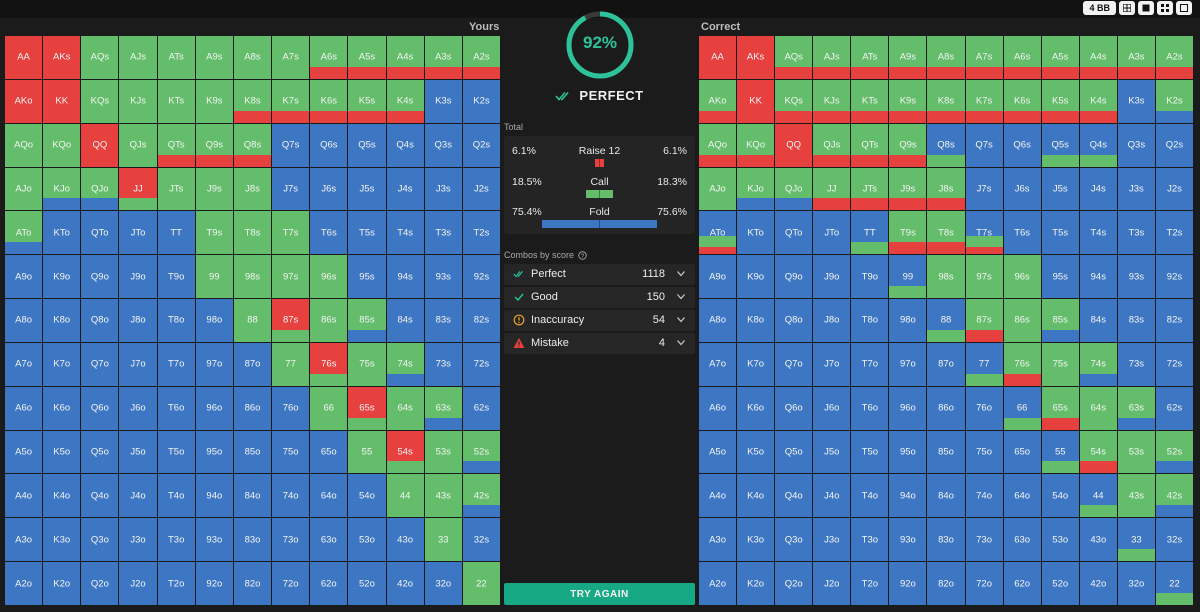  Describe the element at coordinates (1022, 408) in the screenshot. I see `hand-cell: 66` at that location.